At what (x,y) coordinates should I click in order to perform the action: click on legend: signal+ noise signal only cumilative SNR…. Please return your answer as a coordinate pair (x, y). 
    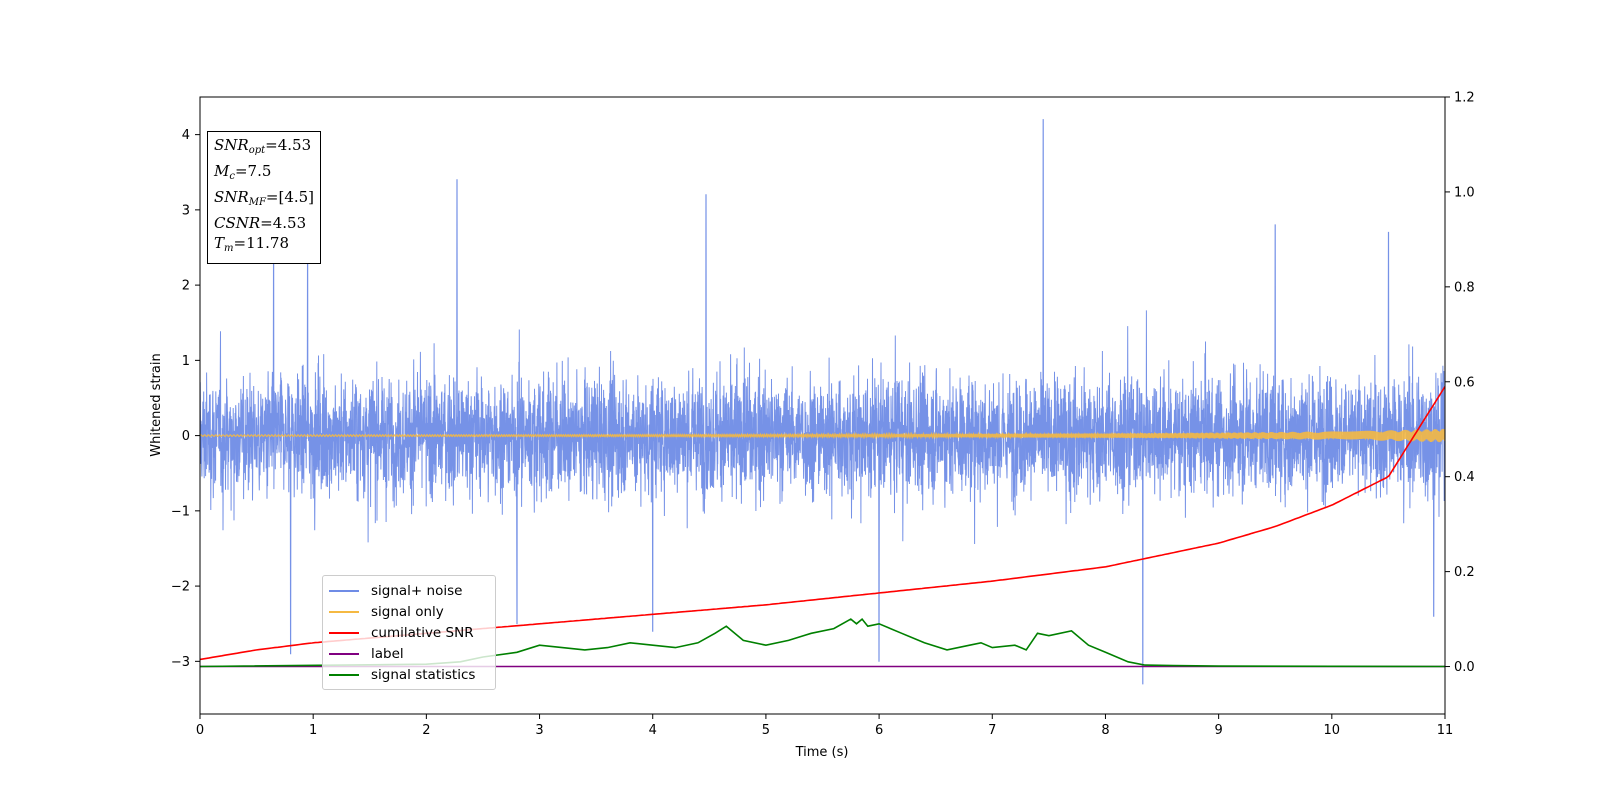
    Looking at the image, I should click on (409, 632).